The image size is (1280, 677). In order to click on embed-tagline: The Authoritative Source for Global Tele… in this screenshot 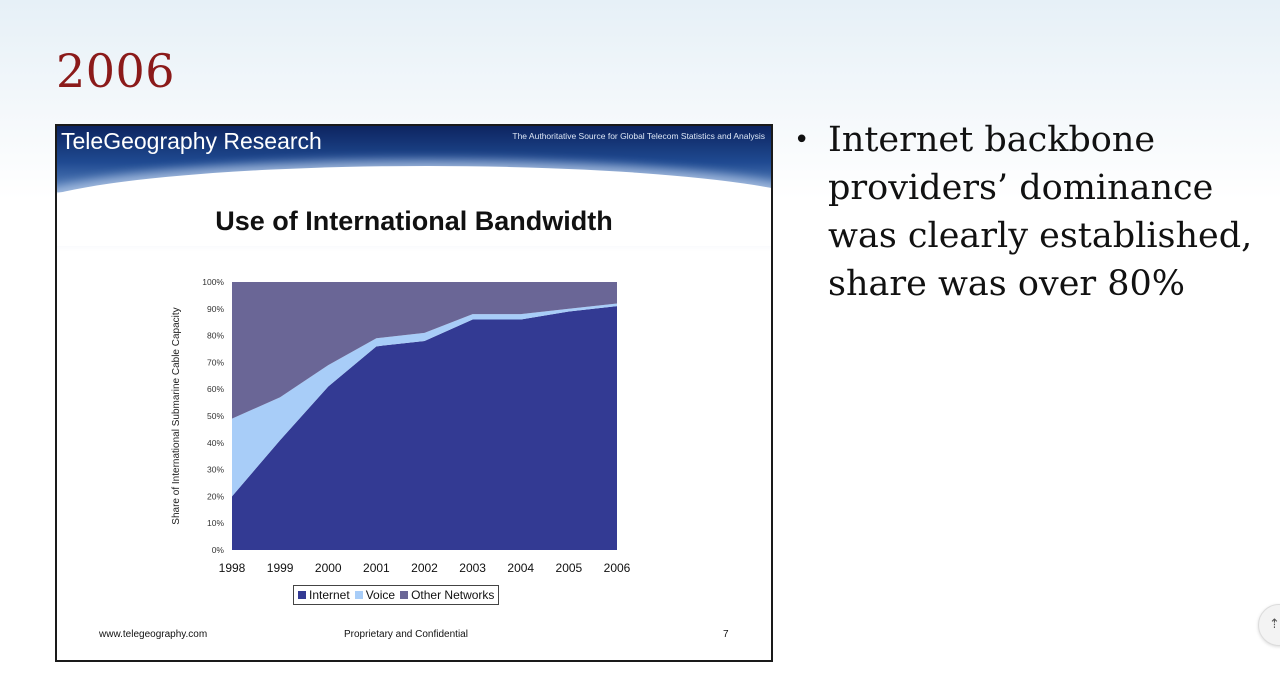, I will do `click(638, 136)`.